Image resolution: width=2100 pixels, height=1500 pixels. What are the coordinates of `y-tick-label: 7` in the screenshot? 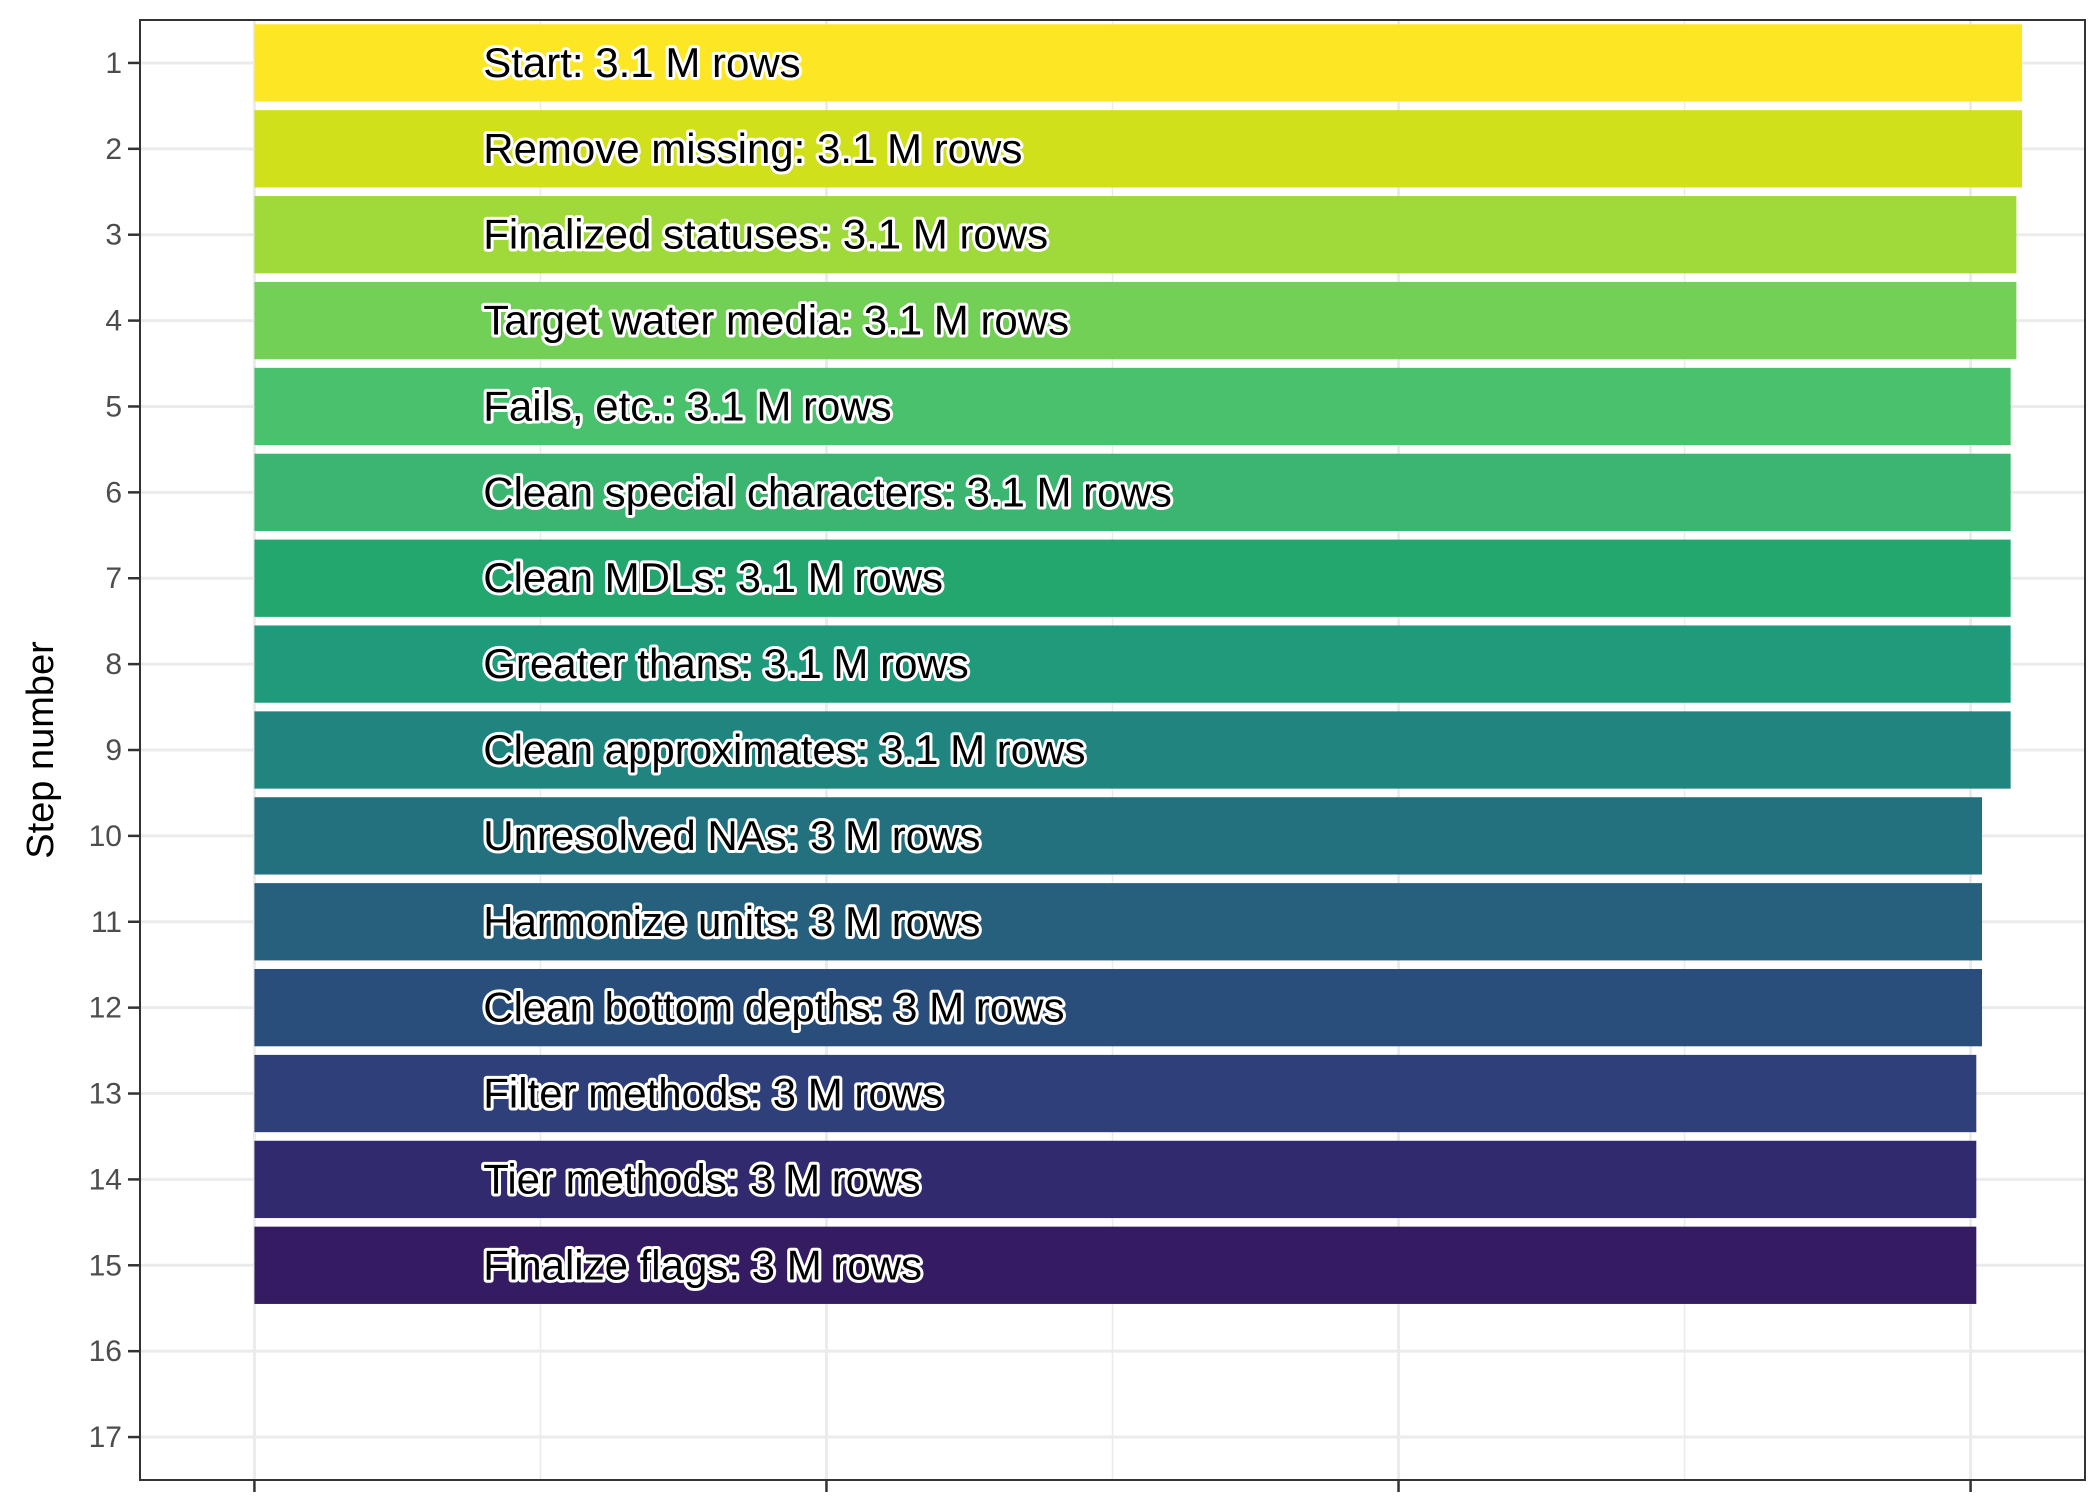 It's located at (113, 578).